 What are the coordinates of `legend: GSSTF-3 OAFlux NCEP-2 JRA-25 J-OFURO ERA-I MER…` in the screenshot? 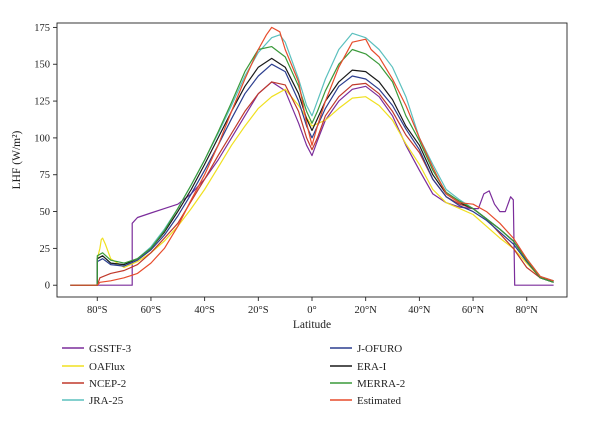 It's located at (233, 375).